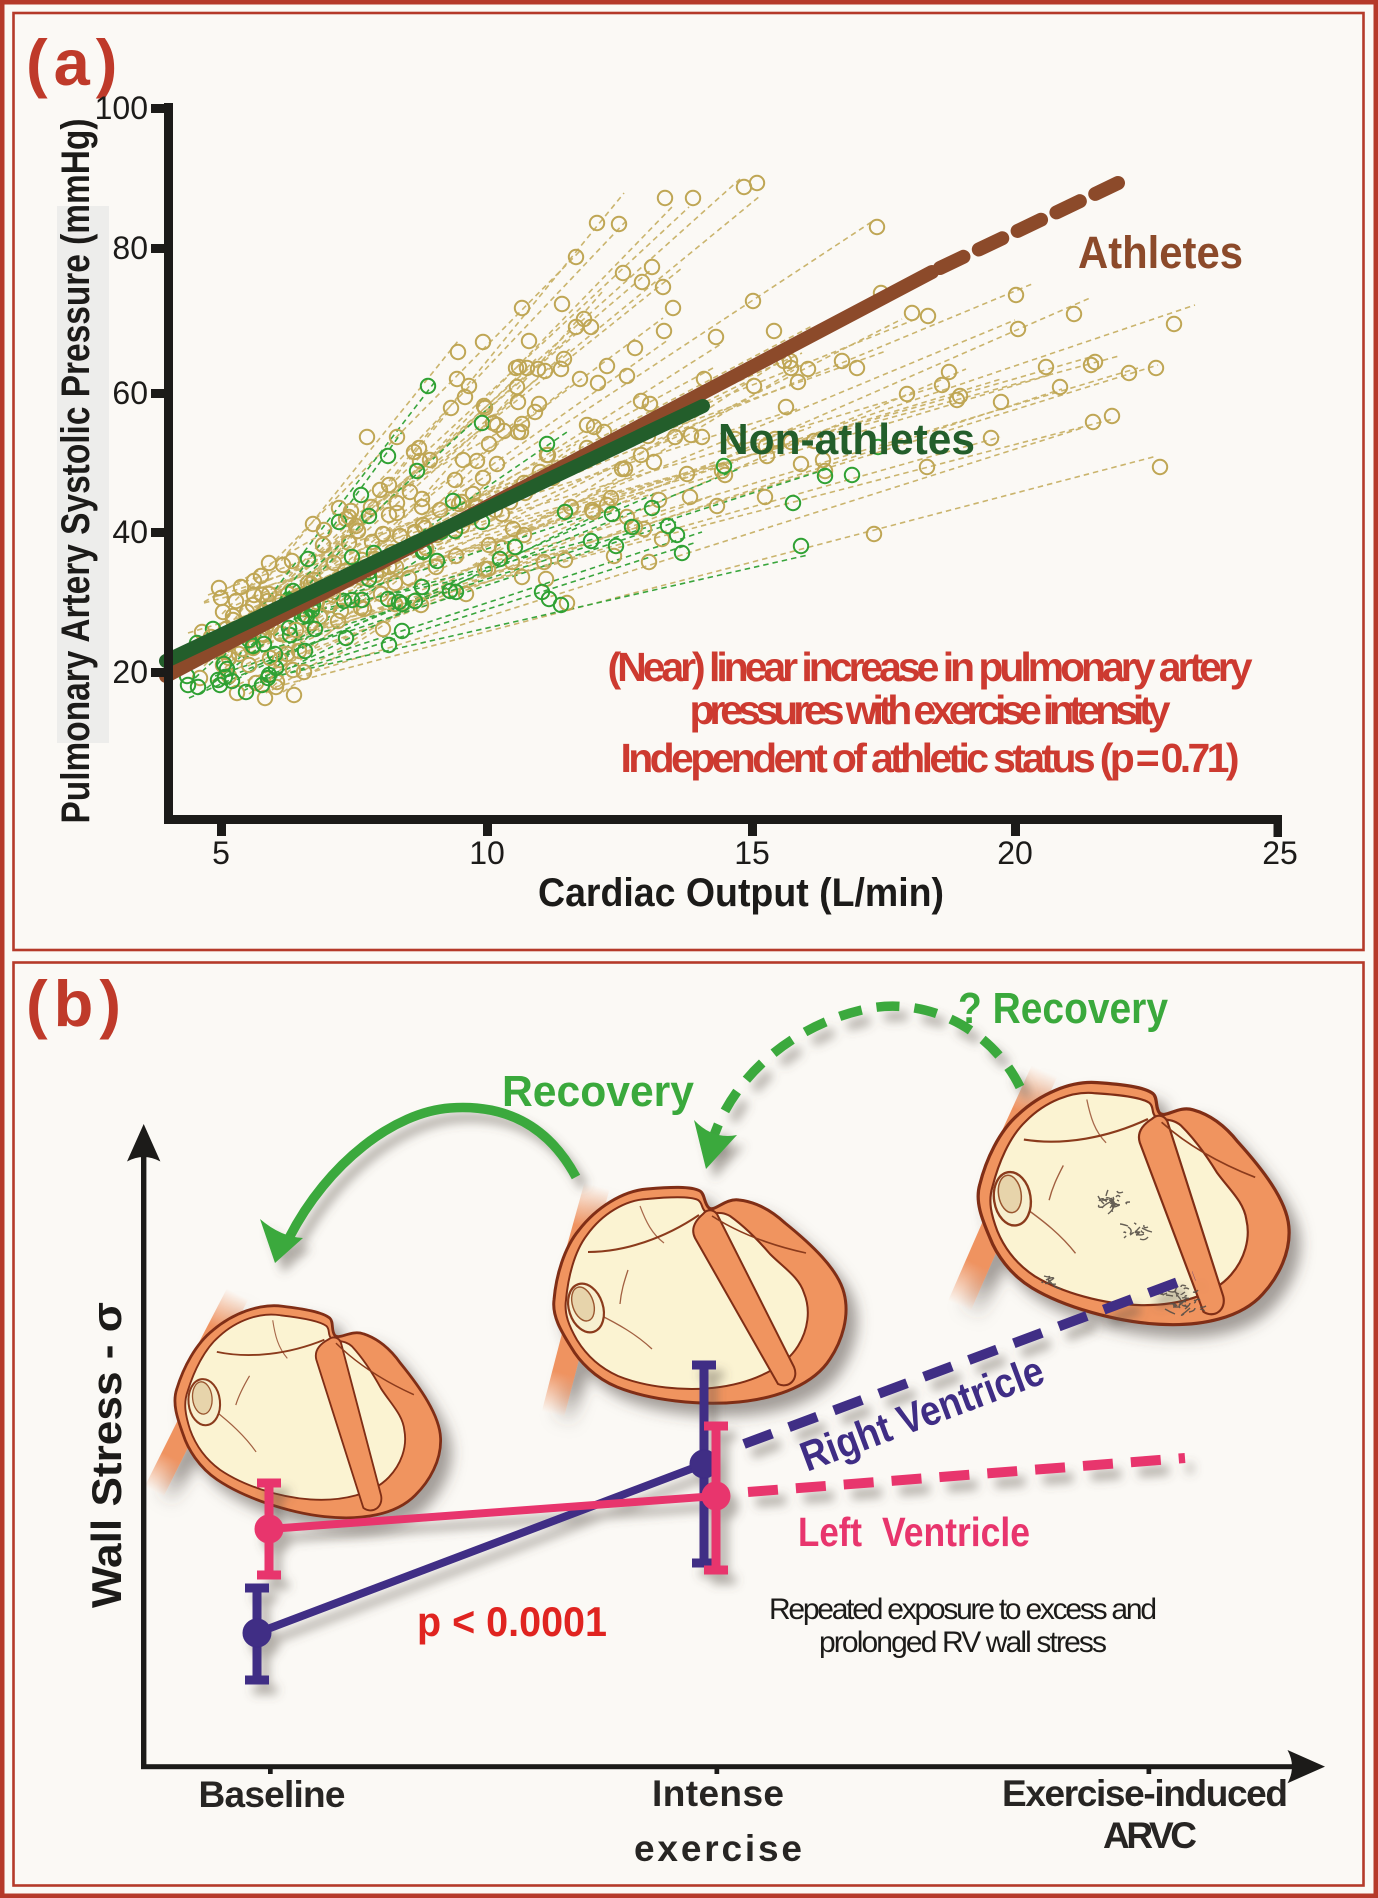 This screenshot has height=1898, width=1378. I want to click on svg-text:Repeated exposure to excess an: Repeated exposure to excess and, so click(963, 1609).